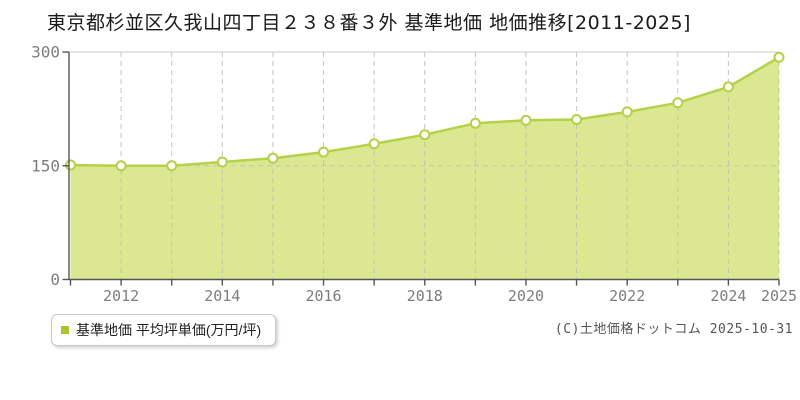 The image size is (800, 400). What do you see at coordinates (169, 330) in the screenshot?
I see `legend-label: 基準地価 平均坪単価(万円/坪)` at bounding box center [169, 330].